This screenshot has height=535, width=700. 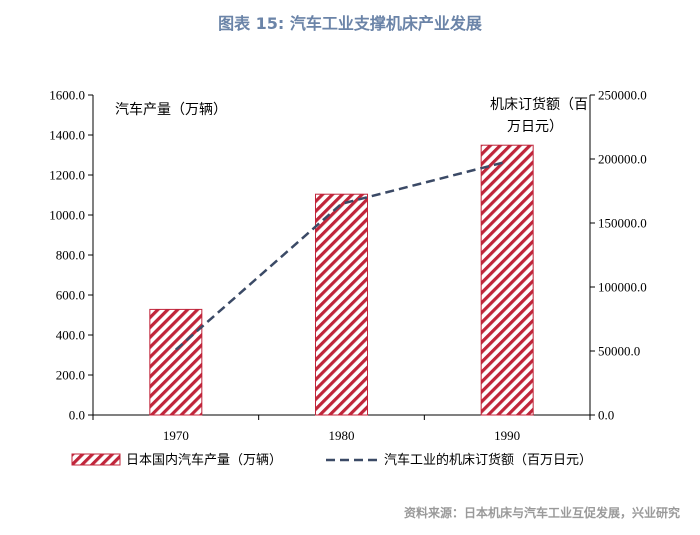 What do you see at coordinates (342, 435) in the screenshot?
I see `x-tick-label: 1980` at bounding box center [342, 435].